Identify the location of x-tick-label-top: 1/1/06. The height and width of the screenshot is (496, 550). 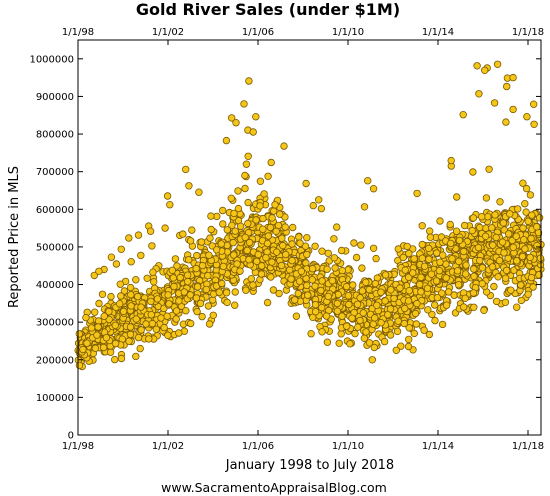
(258, 32).